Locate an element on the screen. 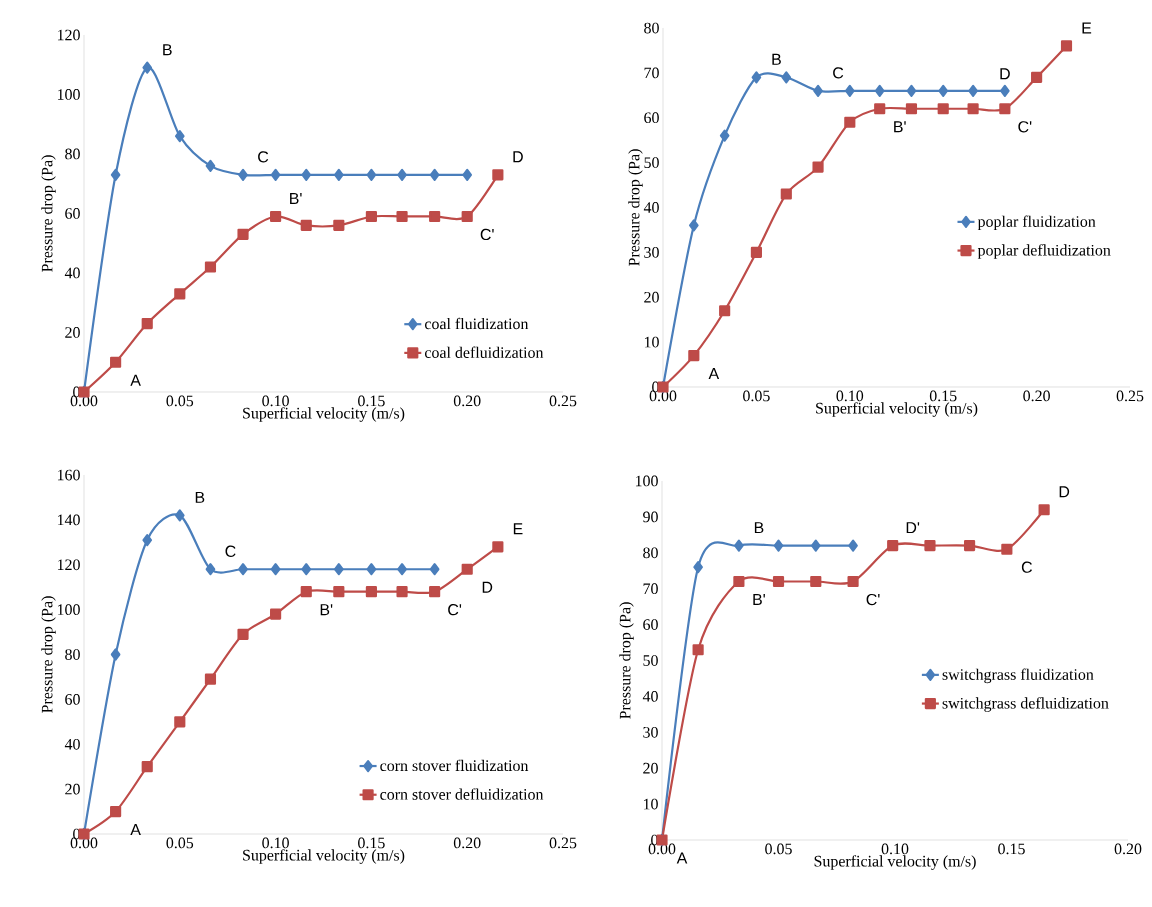 This screenshot has width=1152, height=907. y-tick-label: 70 is located at coordinates (650, 589).